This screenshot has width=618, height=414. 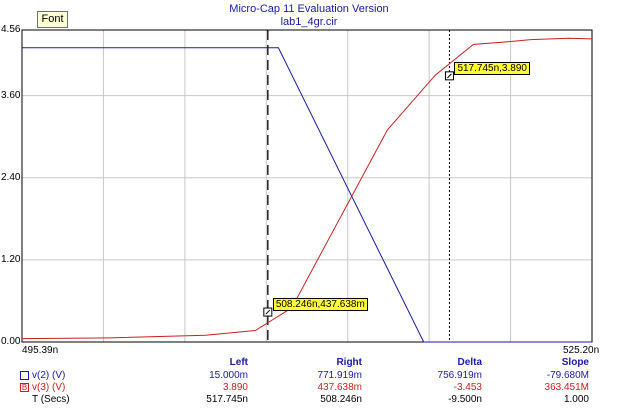 What do you see at coordinates (52, 19) in the screenshot?
I see `font-button: Font` at bounding box center [52, 19].